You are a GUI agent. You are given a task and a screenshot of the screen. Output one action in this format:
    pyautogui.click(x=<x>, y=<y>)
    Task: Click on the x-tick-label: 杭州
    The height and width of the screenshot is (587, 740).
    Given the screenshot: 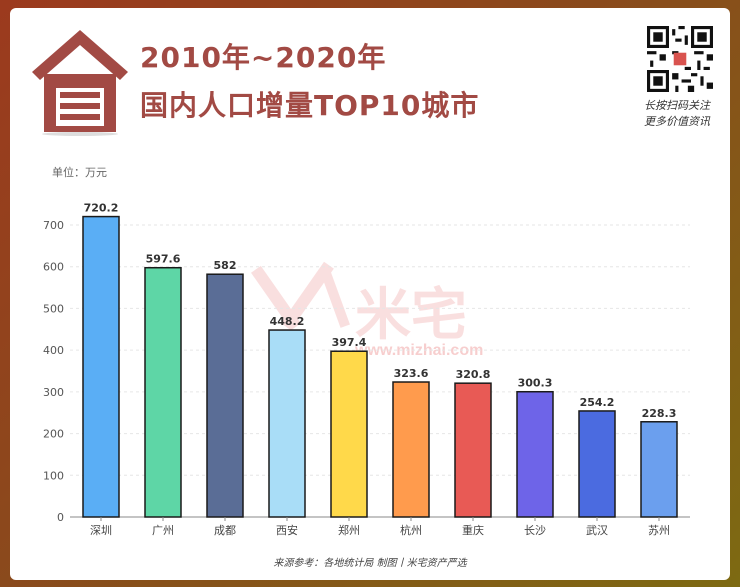 What is the action you would take?
    pyautogui.click(x=411, y=530)
    